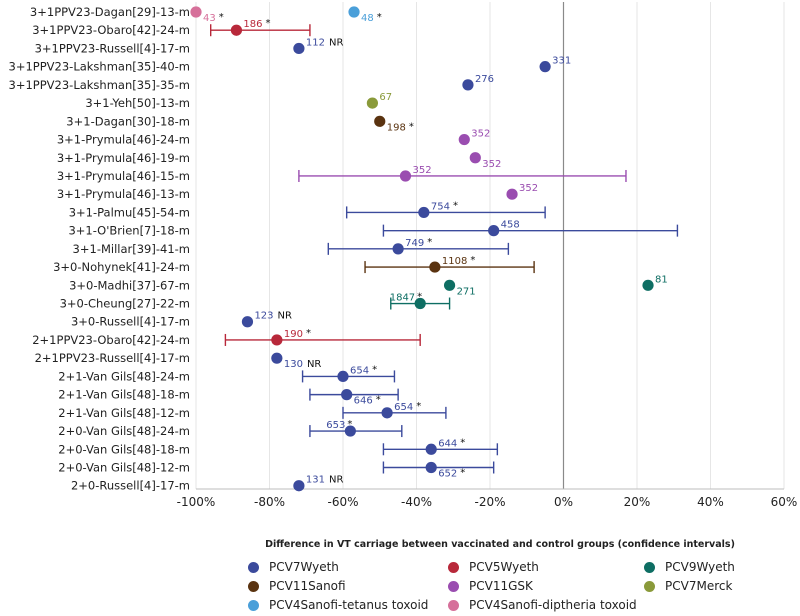  I want to click on row-label: 3+1-Millar[39]-41-m, so click(131, 249).